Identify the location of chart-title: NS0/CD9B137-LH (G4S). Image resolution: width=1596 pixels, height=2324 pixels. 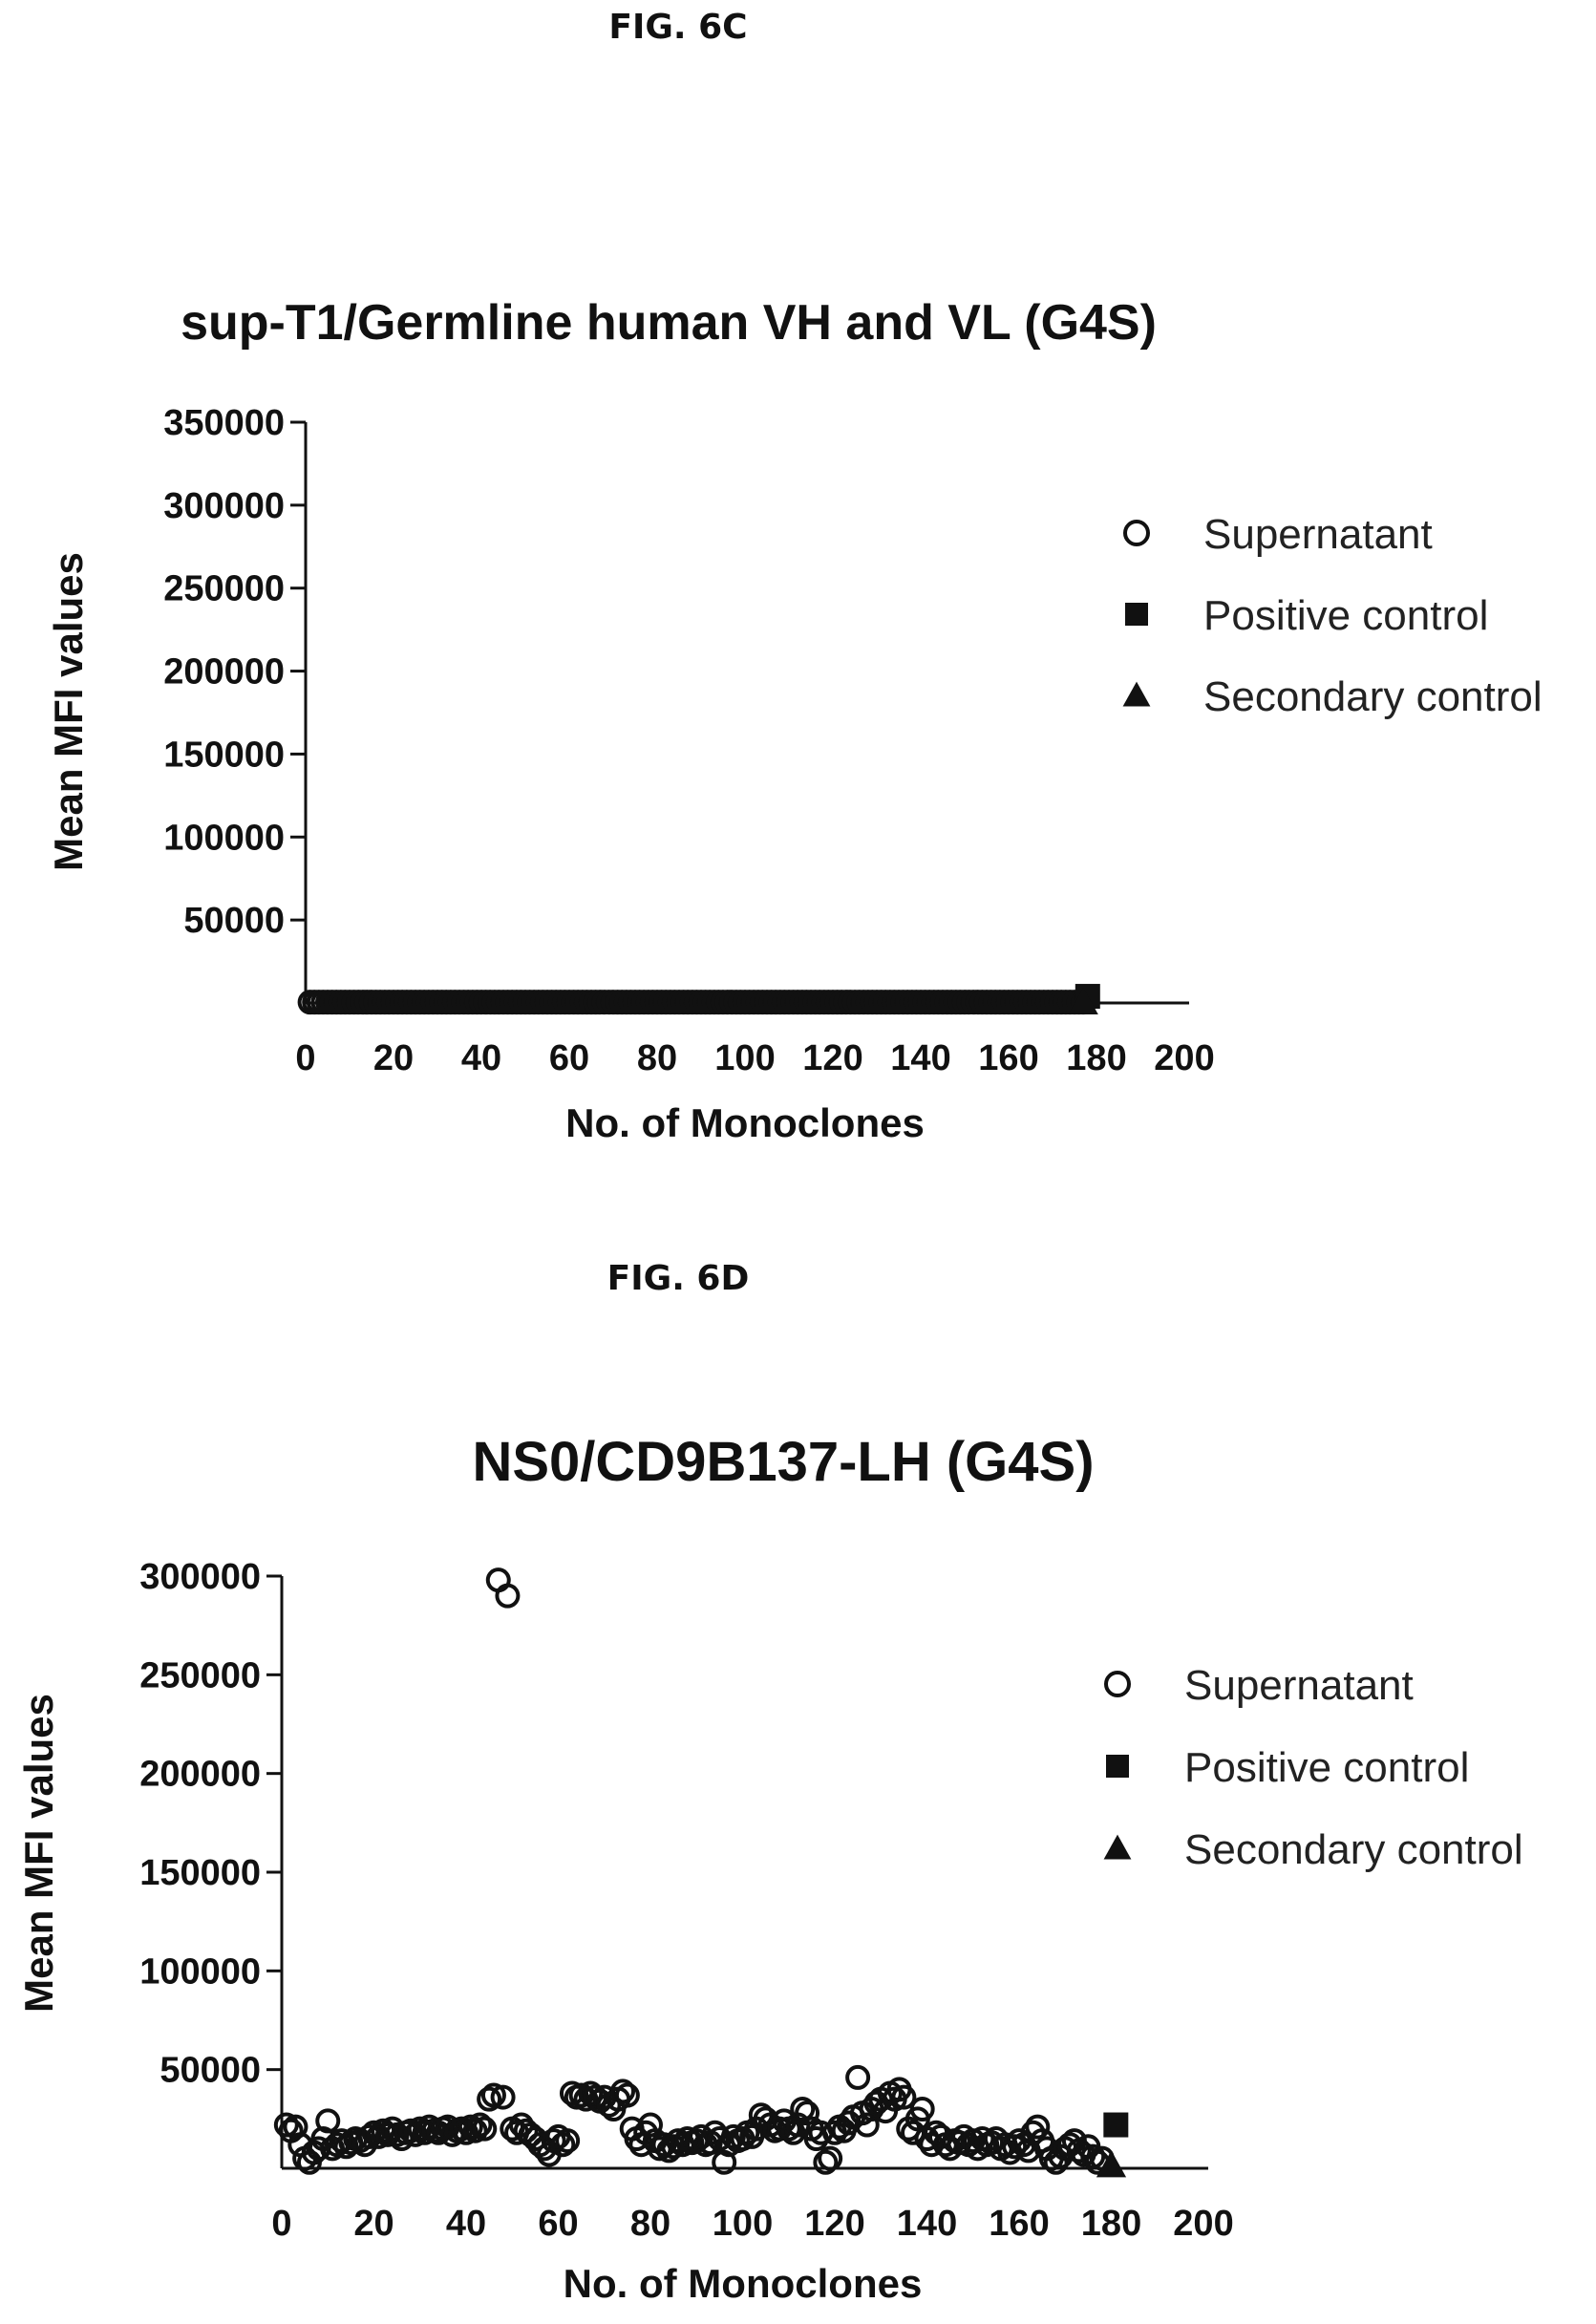
(783, 1462).